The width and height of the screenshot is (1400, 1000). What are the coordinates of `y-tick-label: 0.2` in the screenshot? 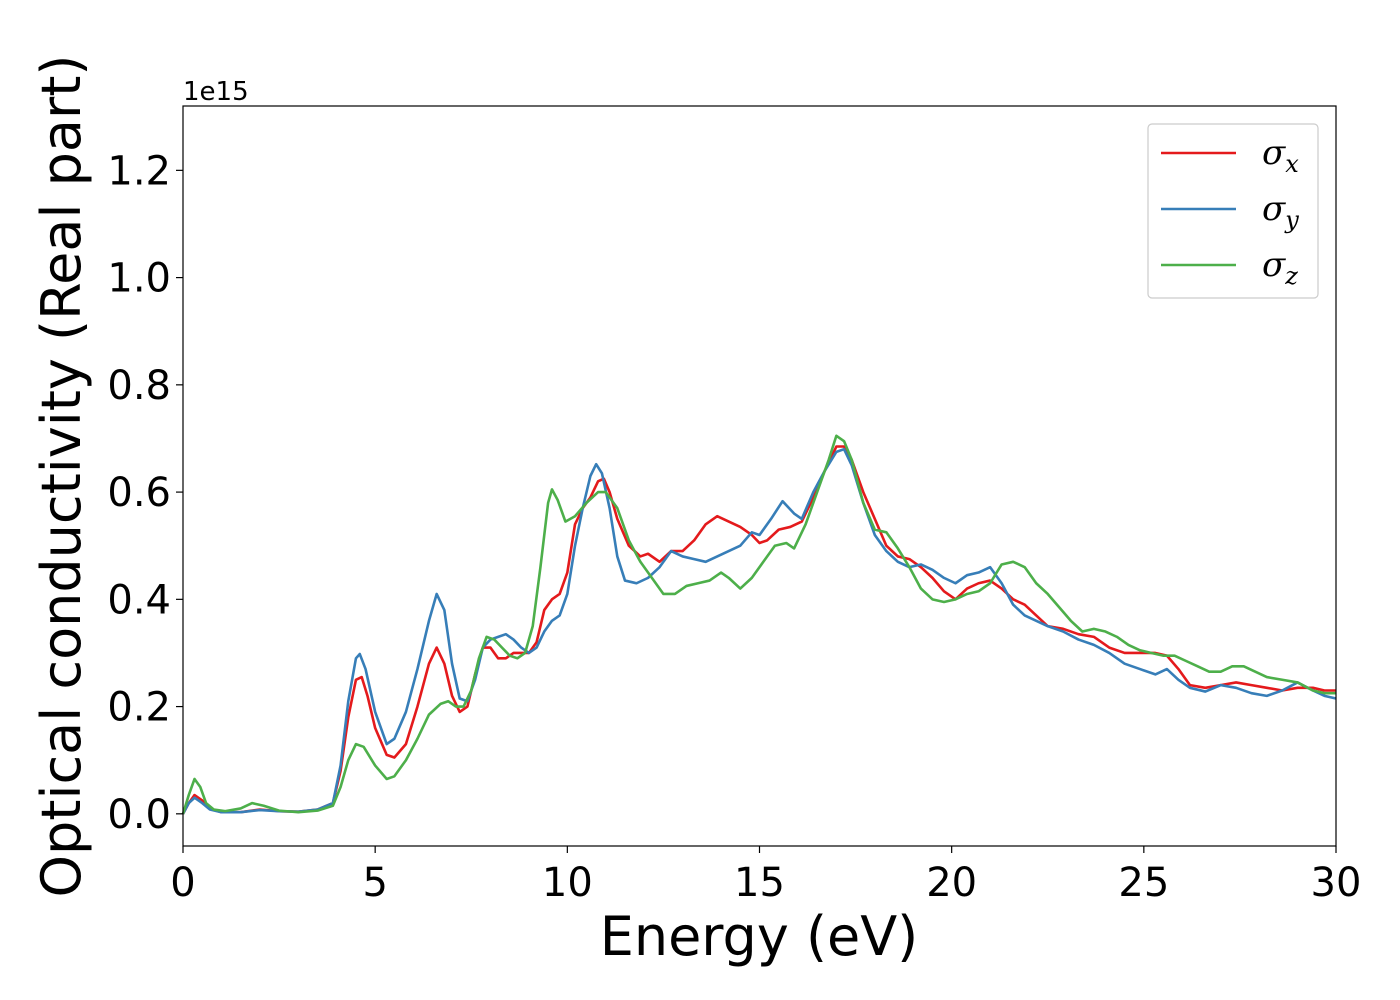 It's located at (139, 708).